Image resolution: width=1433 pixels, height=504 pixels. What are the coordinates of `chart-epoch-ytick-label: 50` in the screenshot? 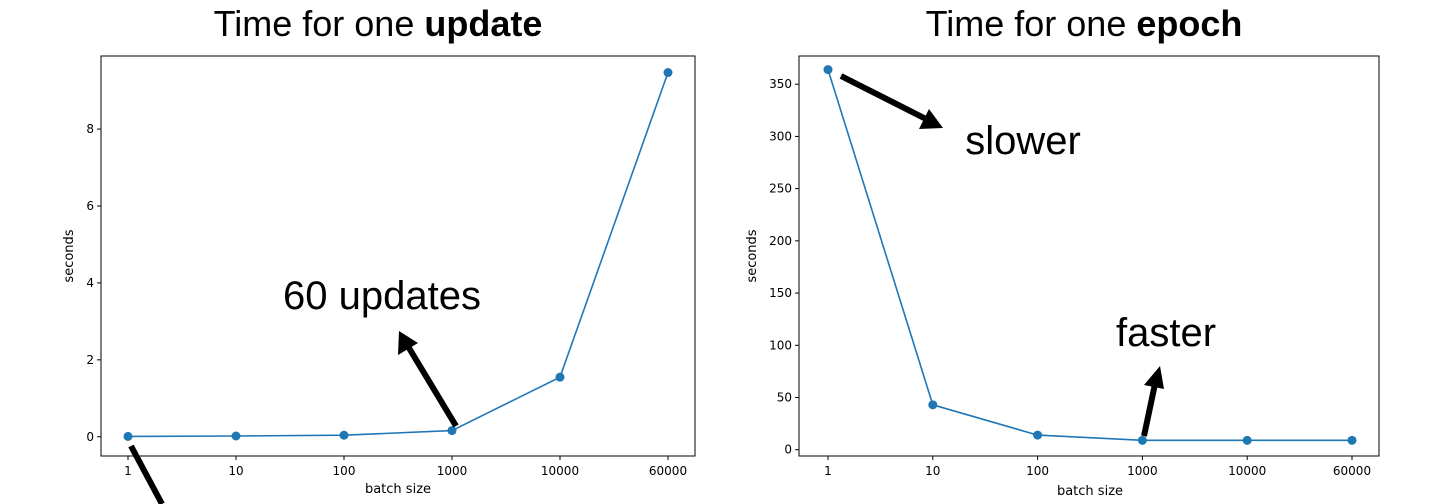 It's located at (784, 398).